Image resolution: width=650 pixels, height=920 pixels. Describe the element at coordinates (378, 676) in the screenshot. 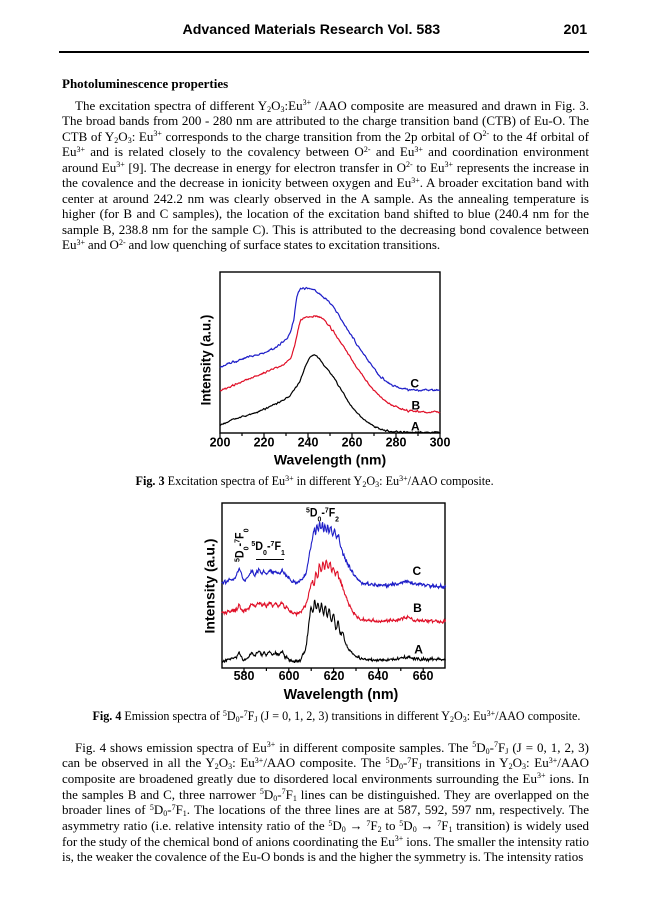

I see `svg-text: 640` at that location.